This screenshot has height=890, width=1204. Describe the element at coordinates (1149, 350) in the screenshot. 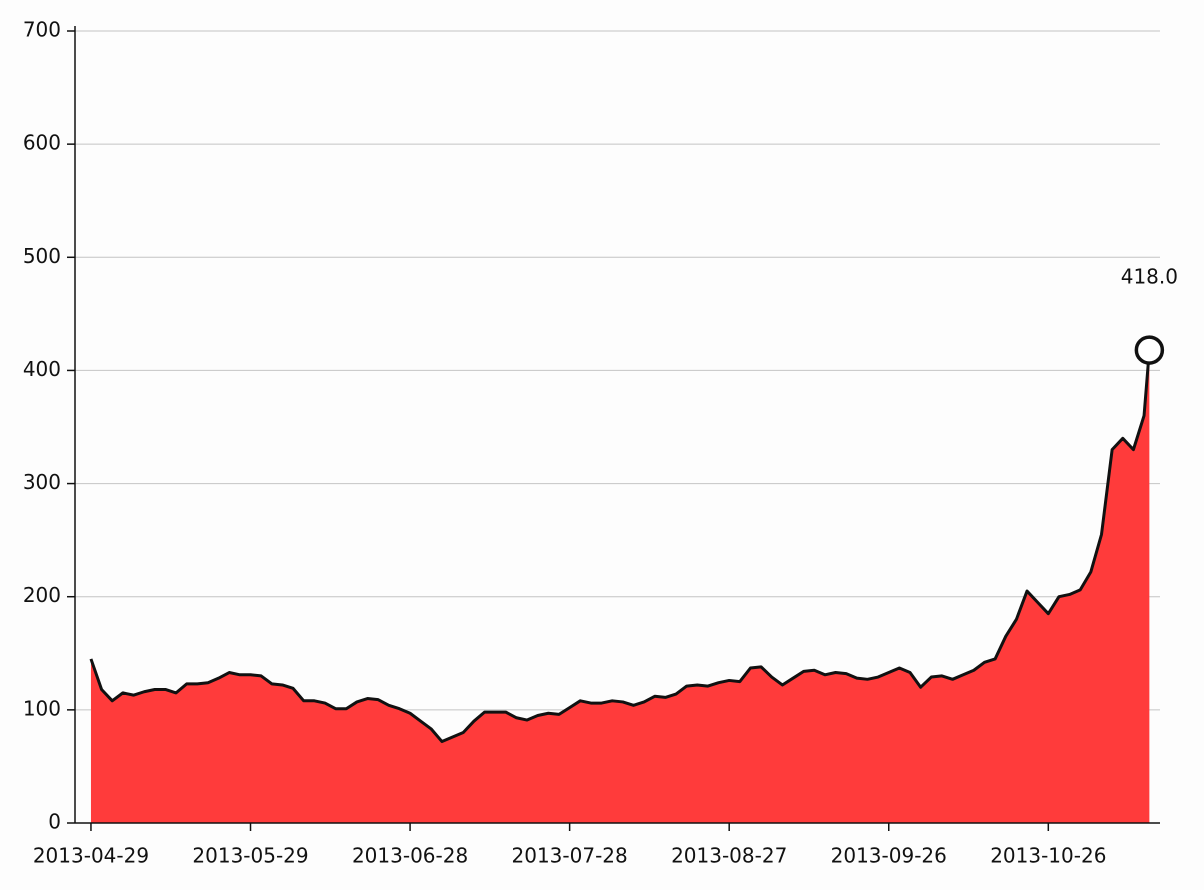

I see `peak-marker` at that location.